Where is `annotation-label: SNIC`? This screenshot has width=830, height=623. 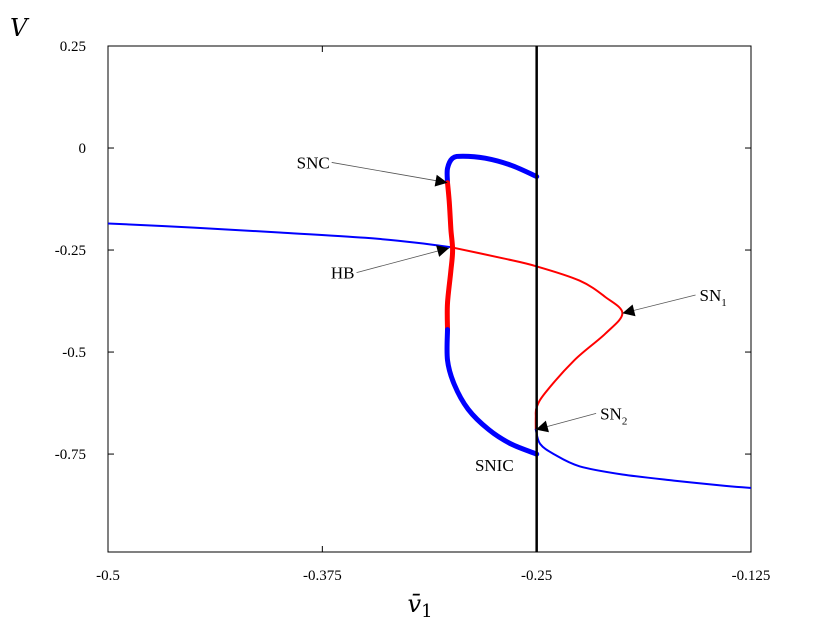
annotation-label: SNIC is located at coordinates (494, 465).